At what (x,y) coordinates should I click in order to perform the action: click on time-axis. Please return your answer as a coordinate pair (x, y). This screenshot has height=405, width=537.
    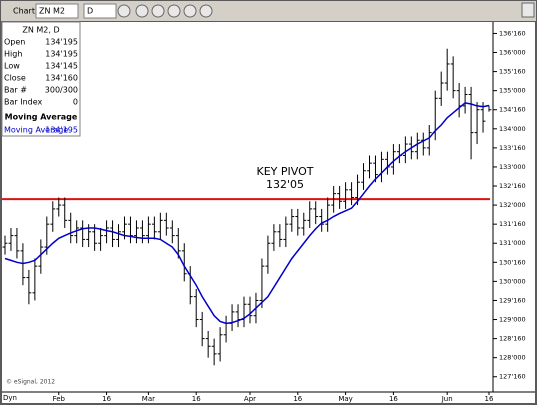
    Looking at the image, I should click on (268, 397).